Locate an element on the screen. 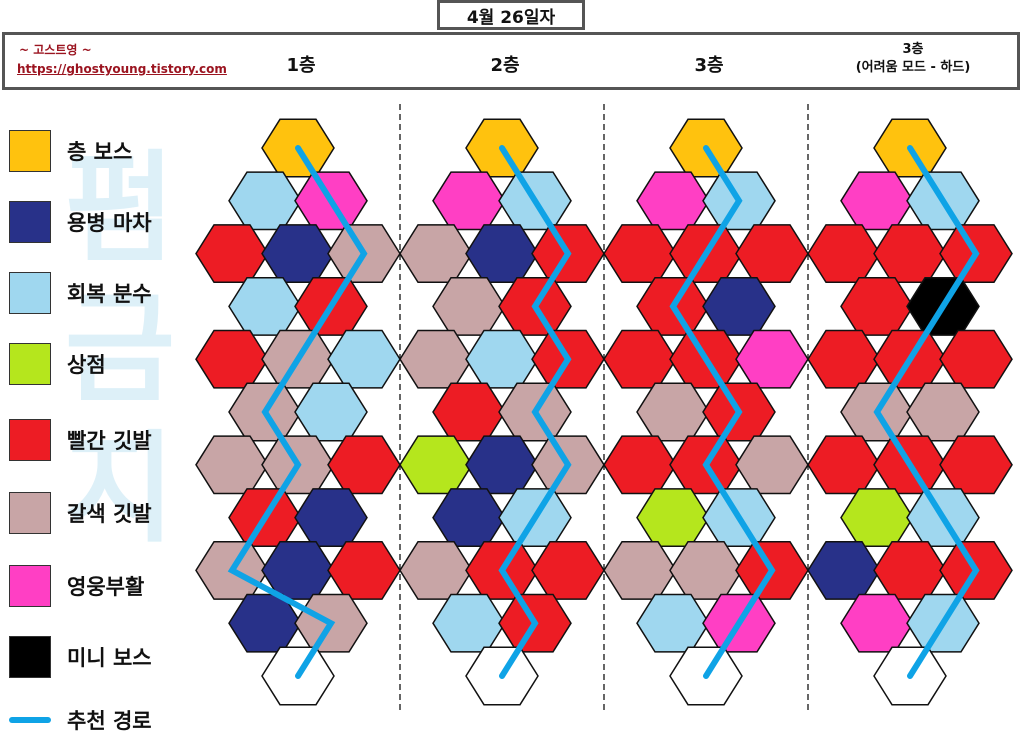 The image size is (1024, 750). legend-item-red-flag: 빨간 깃발 is located at coordinates (80, 440).